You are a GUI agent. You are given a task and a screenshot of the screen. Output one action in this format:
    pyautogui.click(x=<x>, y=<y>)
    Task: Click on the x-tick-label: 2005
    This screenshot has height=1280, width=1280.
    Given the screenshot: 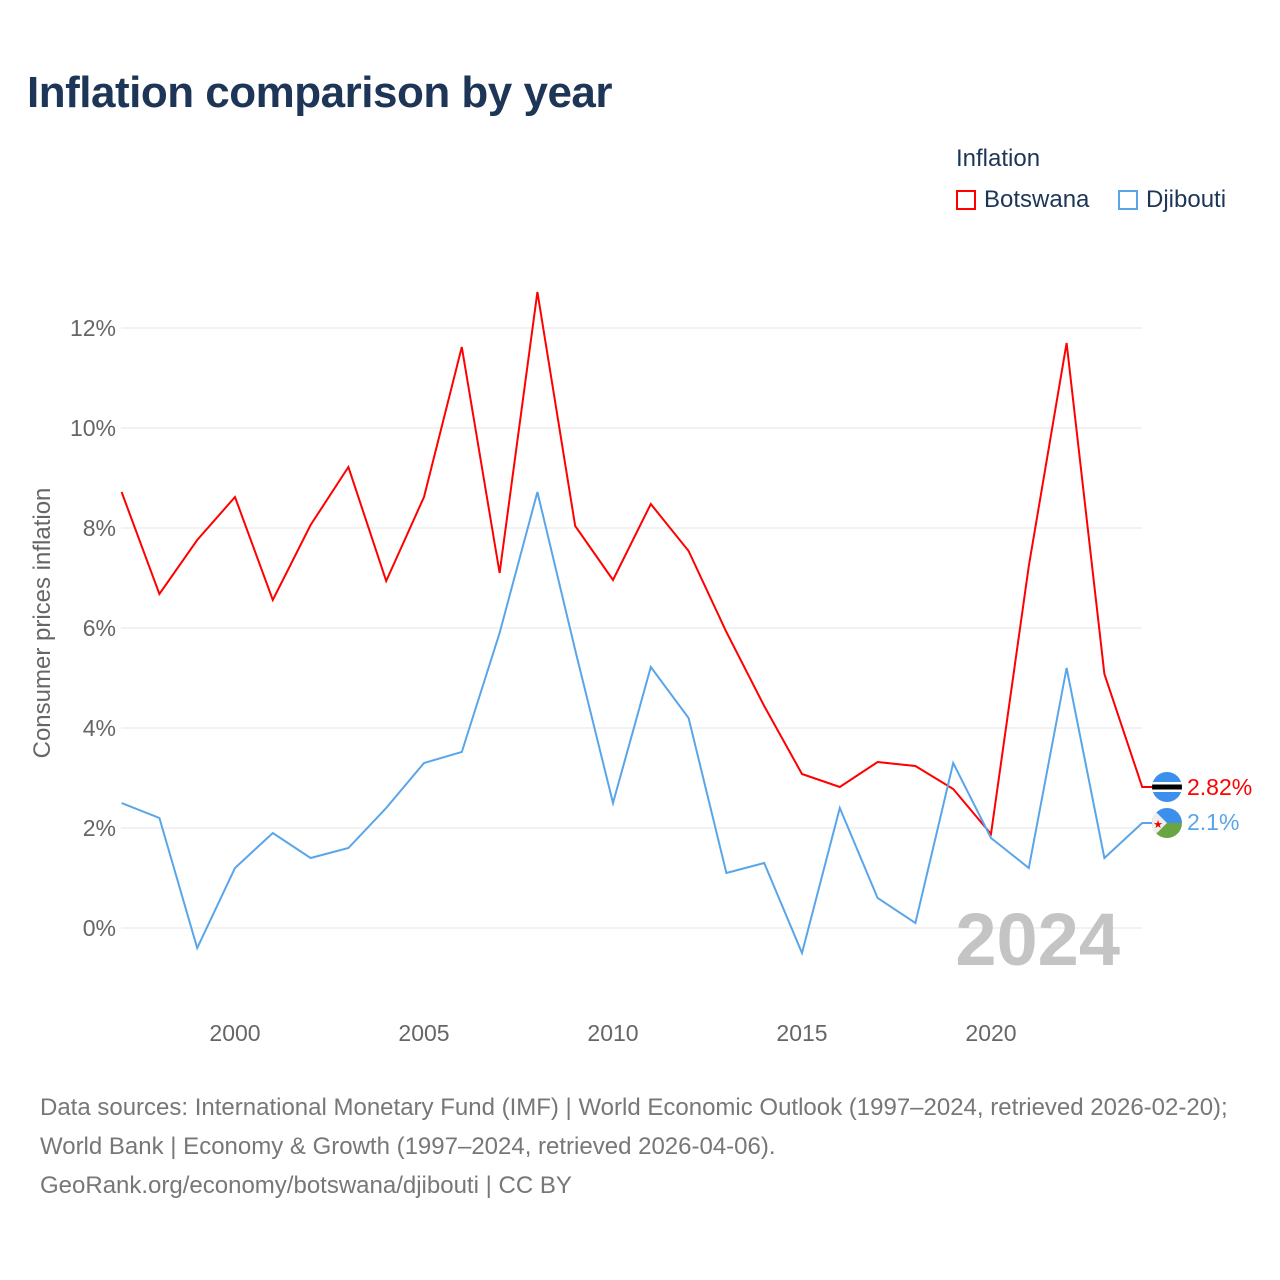 What is the action you would take?
    pyautogui.click(x=423, y=1033)
    